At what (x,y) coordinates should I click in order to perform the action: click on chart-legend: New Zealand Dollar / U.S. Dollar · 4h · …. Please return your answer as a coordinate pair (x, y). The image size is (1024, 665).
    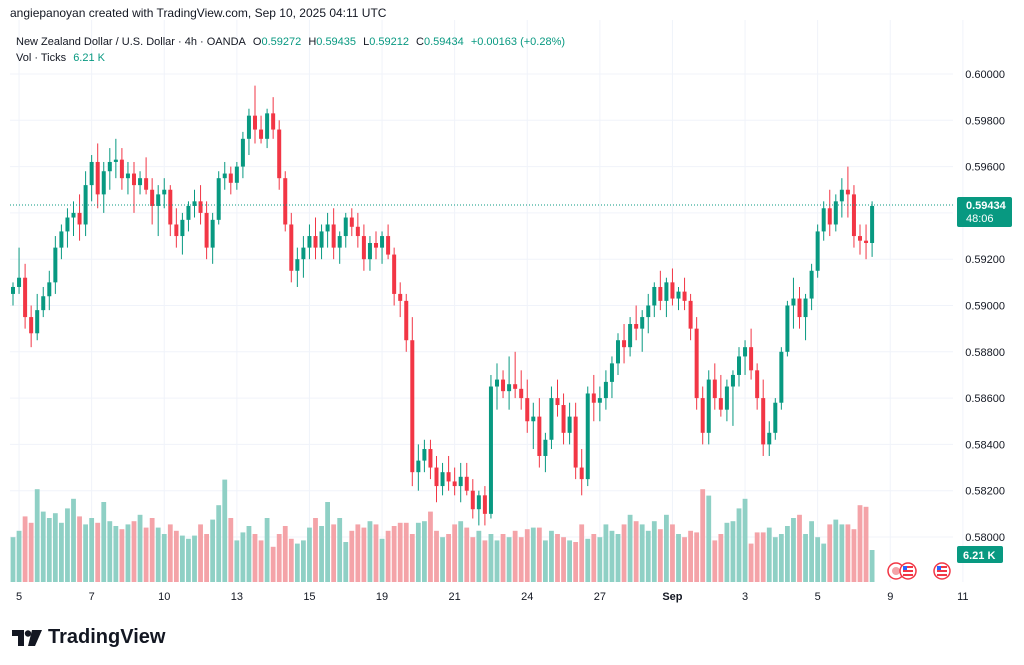
    Looking at the image, I should click on (290, 50).